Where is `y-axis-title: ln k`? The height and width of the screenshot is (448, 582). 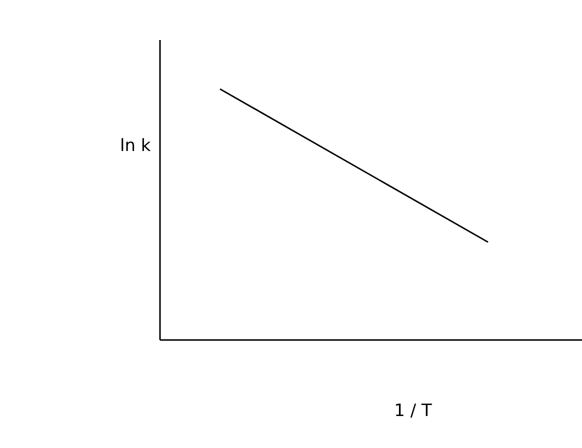
y-axis-title: ln k is located at coordinates (135, 146).